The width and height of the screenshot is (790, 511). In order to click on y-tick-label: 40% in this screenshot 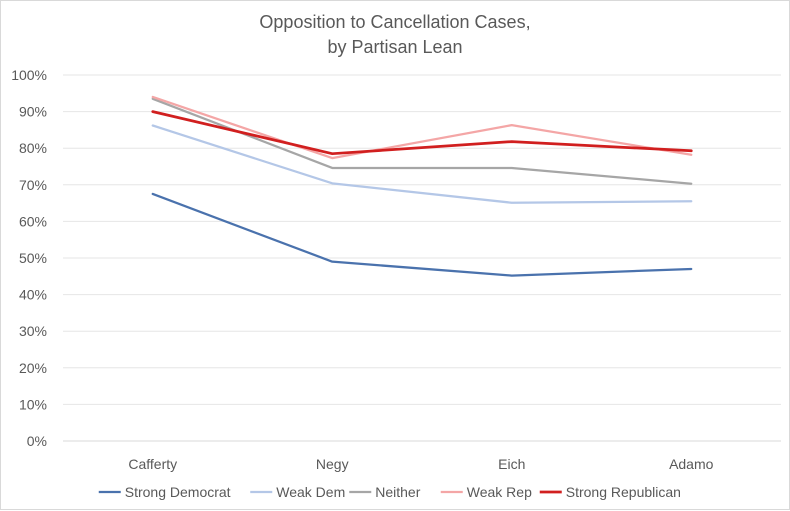, I will do `click(33, 295)`.